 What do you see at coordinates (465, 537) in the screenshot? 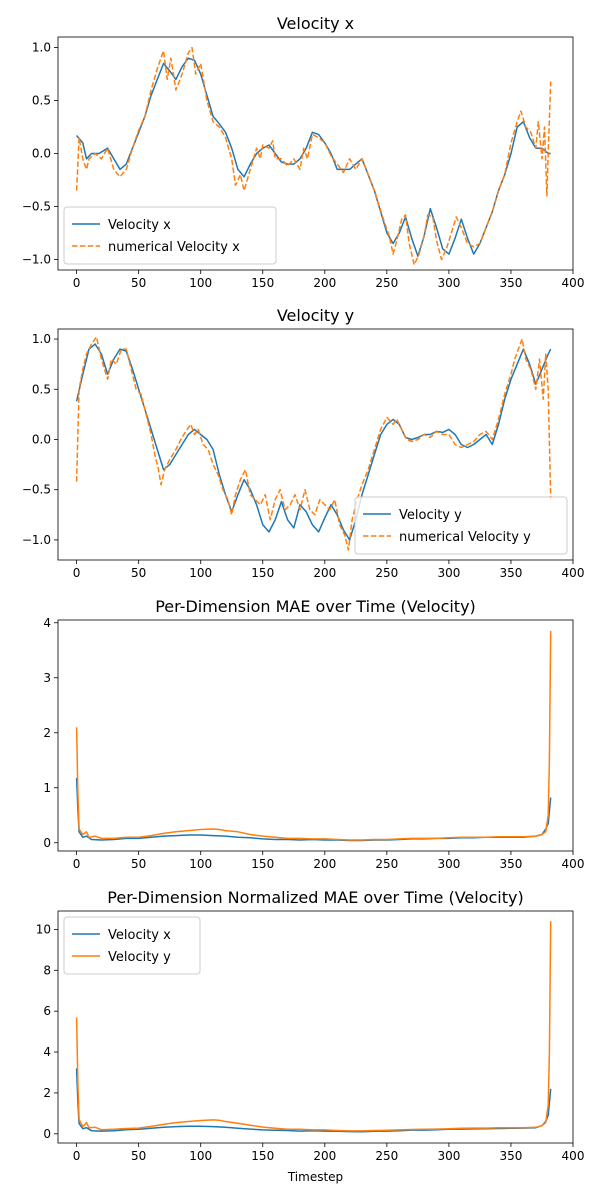
I see `legend-label: numerical Velocity y` at bounding box center [465, 537].